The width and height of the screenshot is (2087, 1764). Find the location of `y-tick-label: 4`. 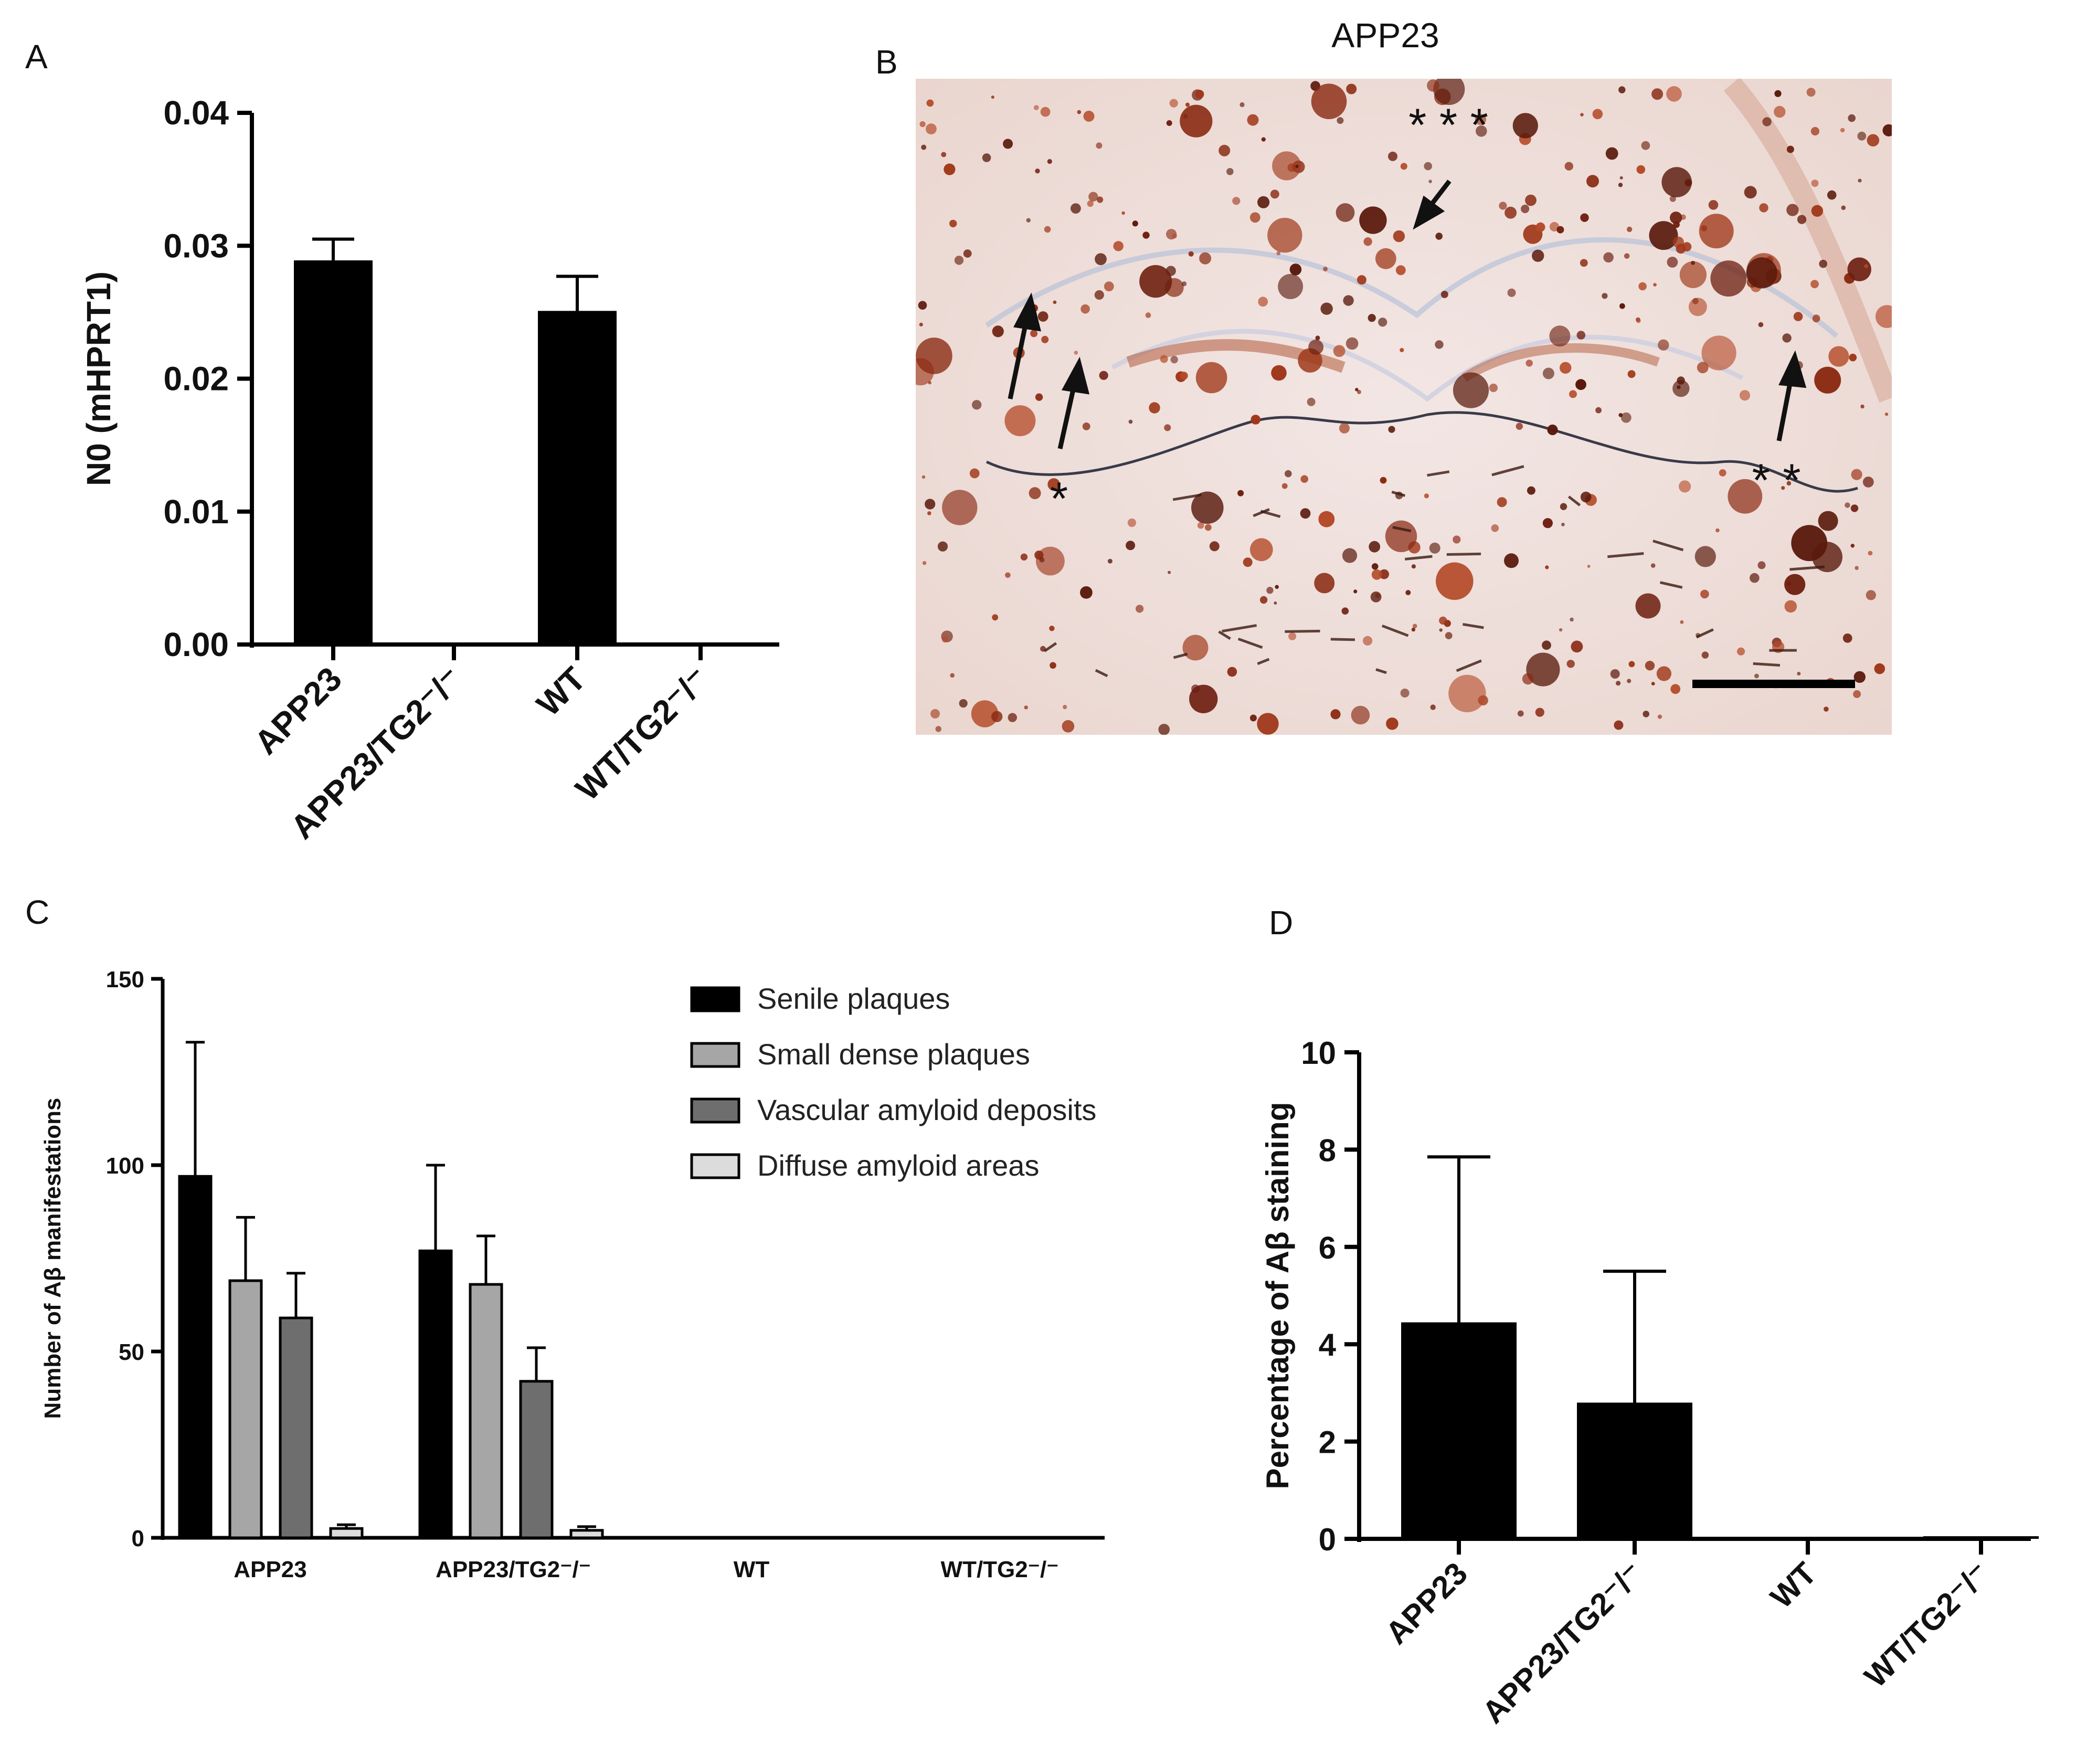

y-tick-label: 4 is located at coordinates (1328, 1344).